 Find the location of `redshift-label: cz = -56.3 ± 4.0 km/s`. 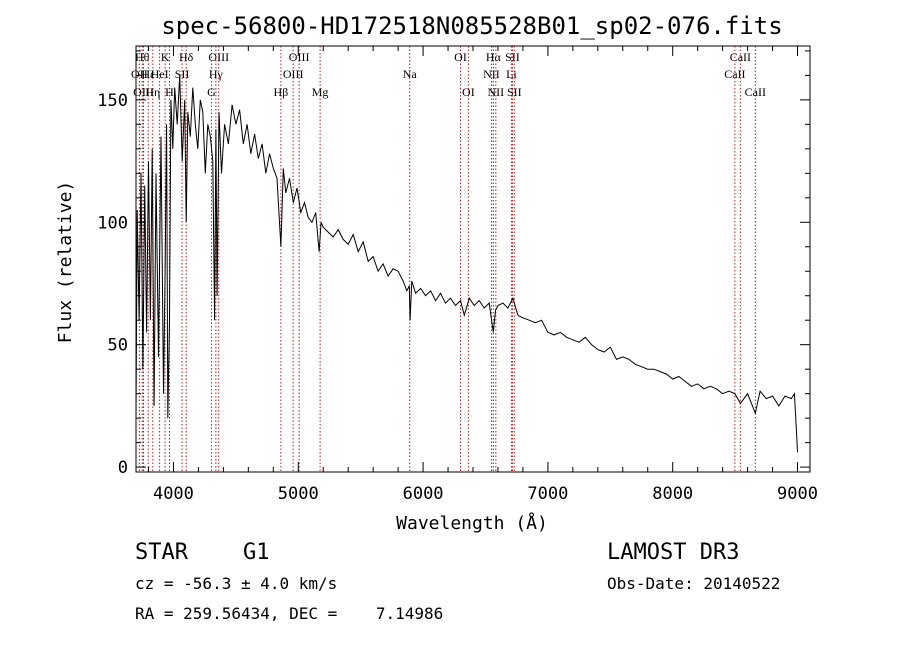

redshift-label: cz = -56.3 ± 4.0 km/s is located at coordinates (236, 583).